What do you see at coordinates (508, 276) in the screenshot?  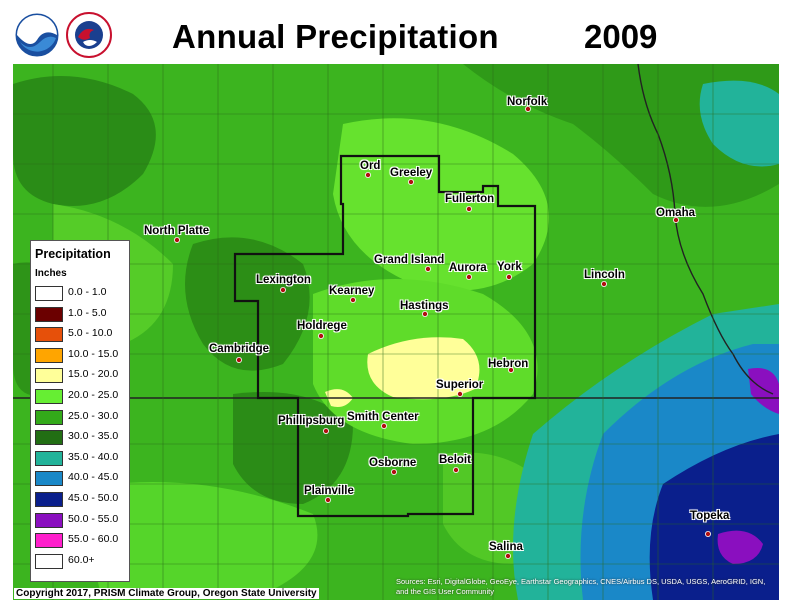 I see `city-marker-york` at bounding box center [508, 276].